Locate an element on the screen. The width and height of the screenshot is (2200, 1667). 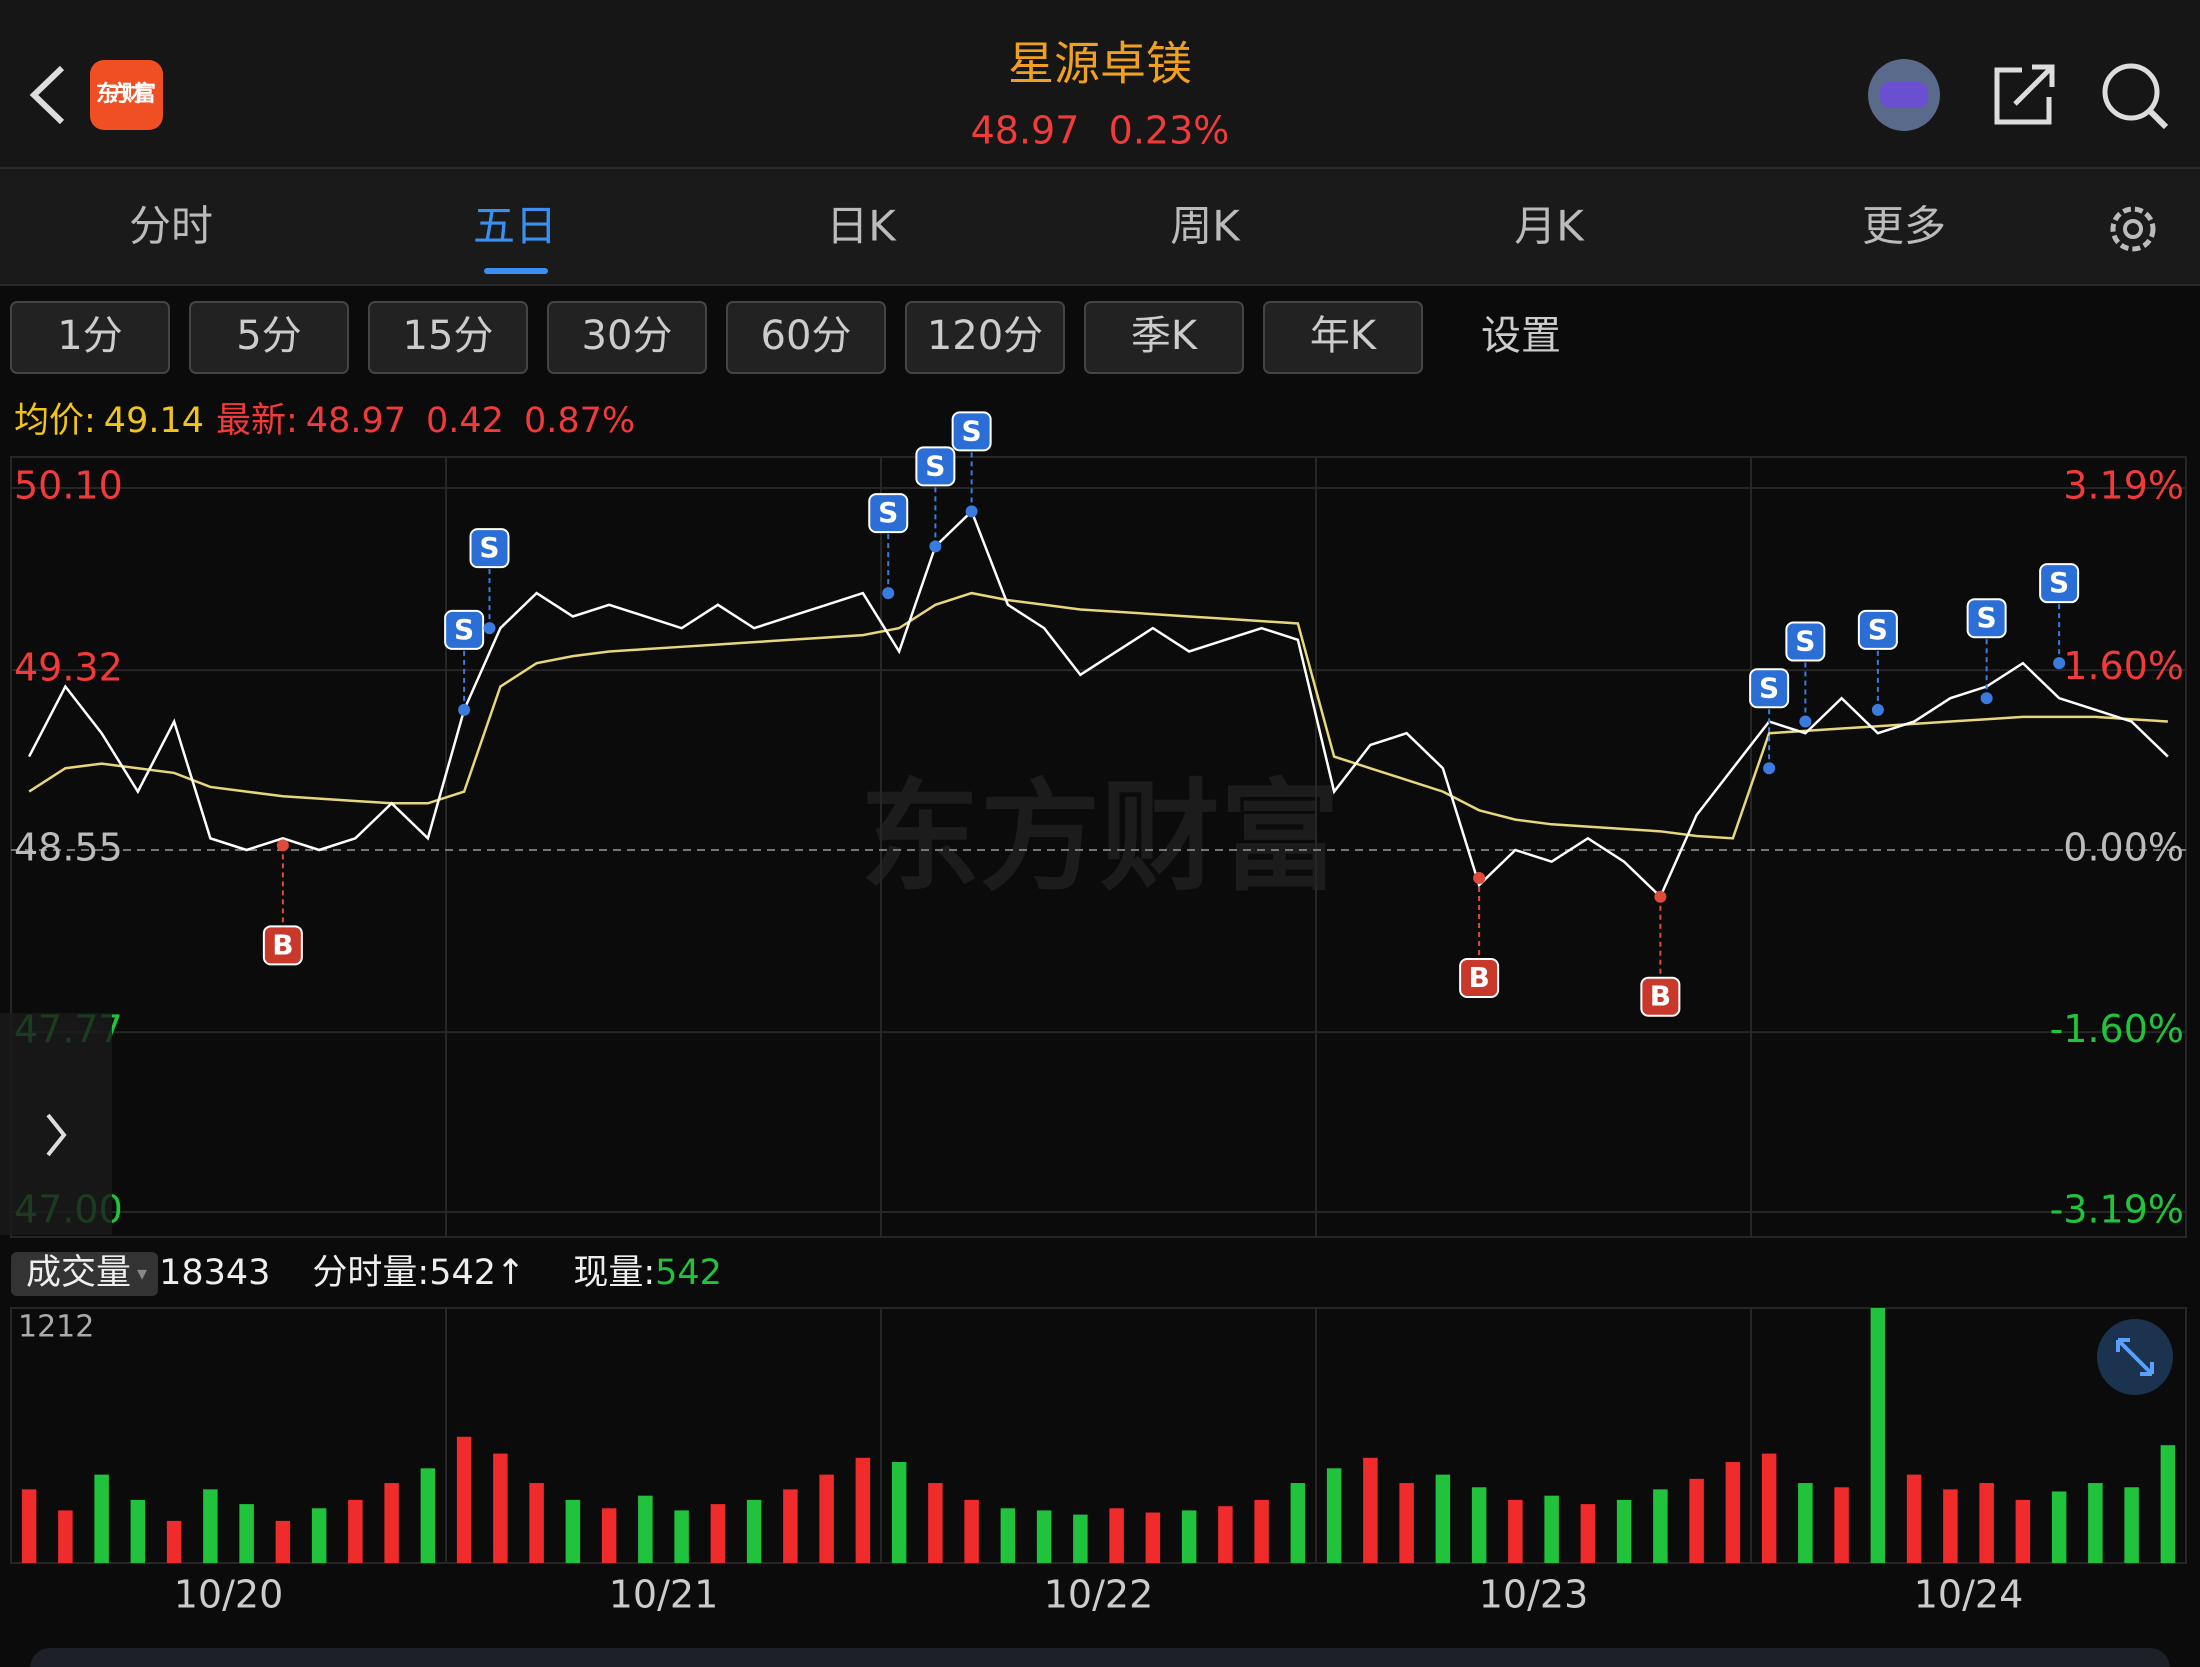
share-icon is located at coordinates (2024, 94).